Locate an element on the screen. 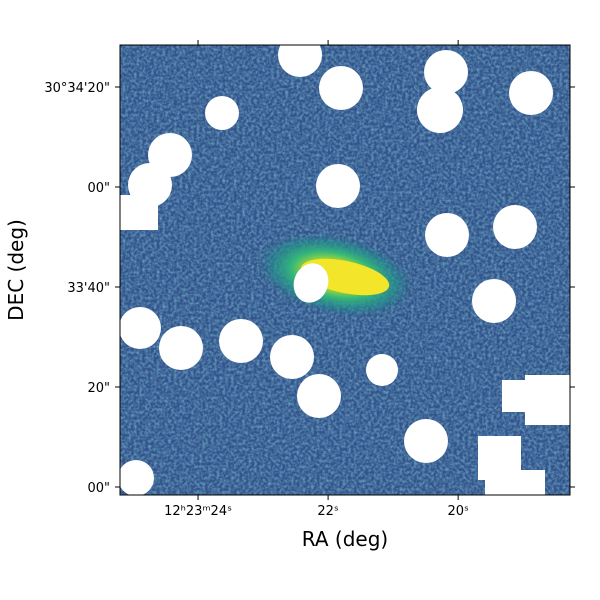 The width and height of the screenshot is (600, 600). y-axis-label: DEC (deg) is located at coordinates (16, 270).